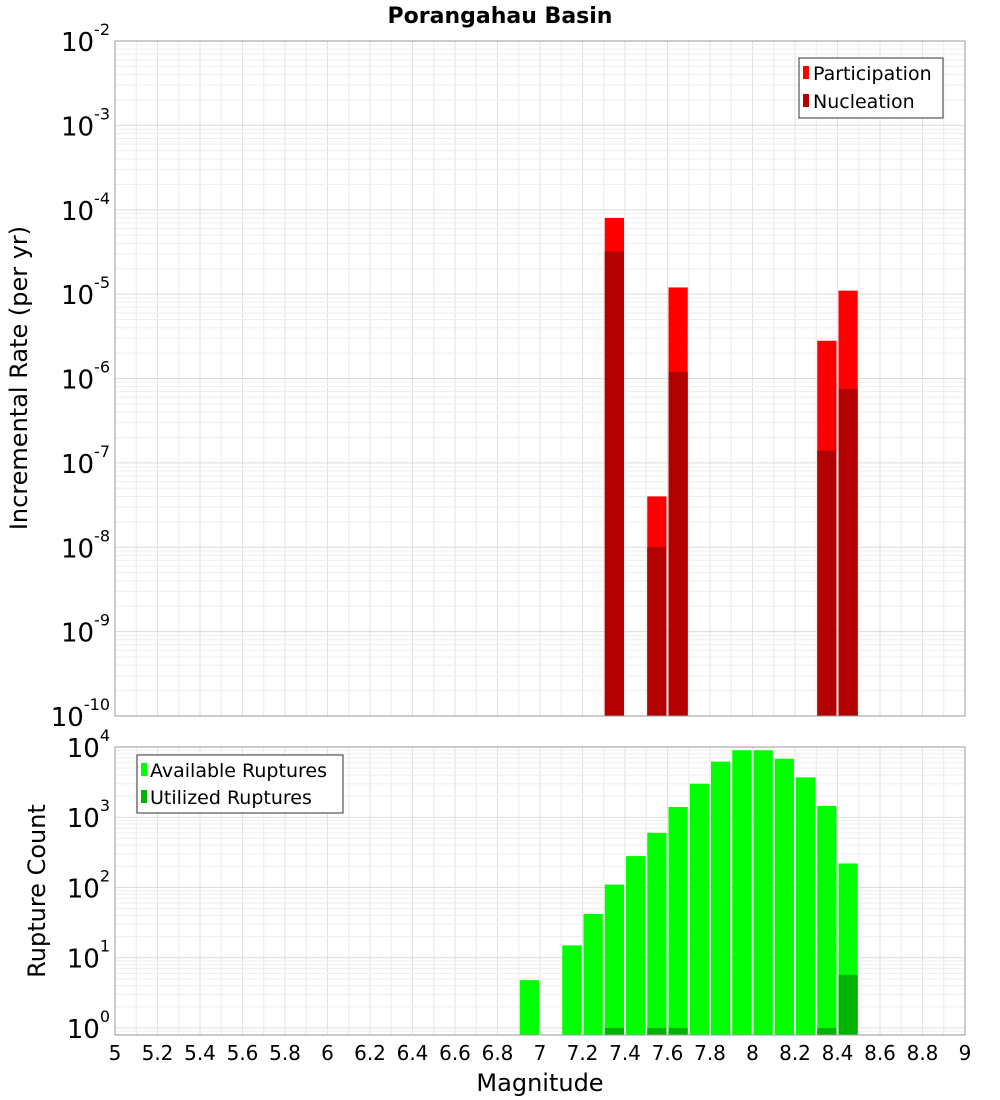 The height and width of the screenshot is (1100, 1000). I want to click on x-tick-label: 6.2, so click(370, 1053).